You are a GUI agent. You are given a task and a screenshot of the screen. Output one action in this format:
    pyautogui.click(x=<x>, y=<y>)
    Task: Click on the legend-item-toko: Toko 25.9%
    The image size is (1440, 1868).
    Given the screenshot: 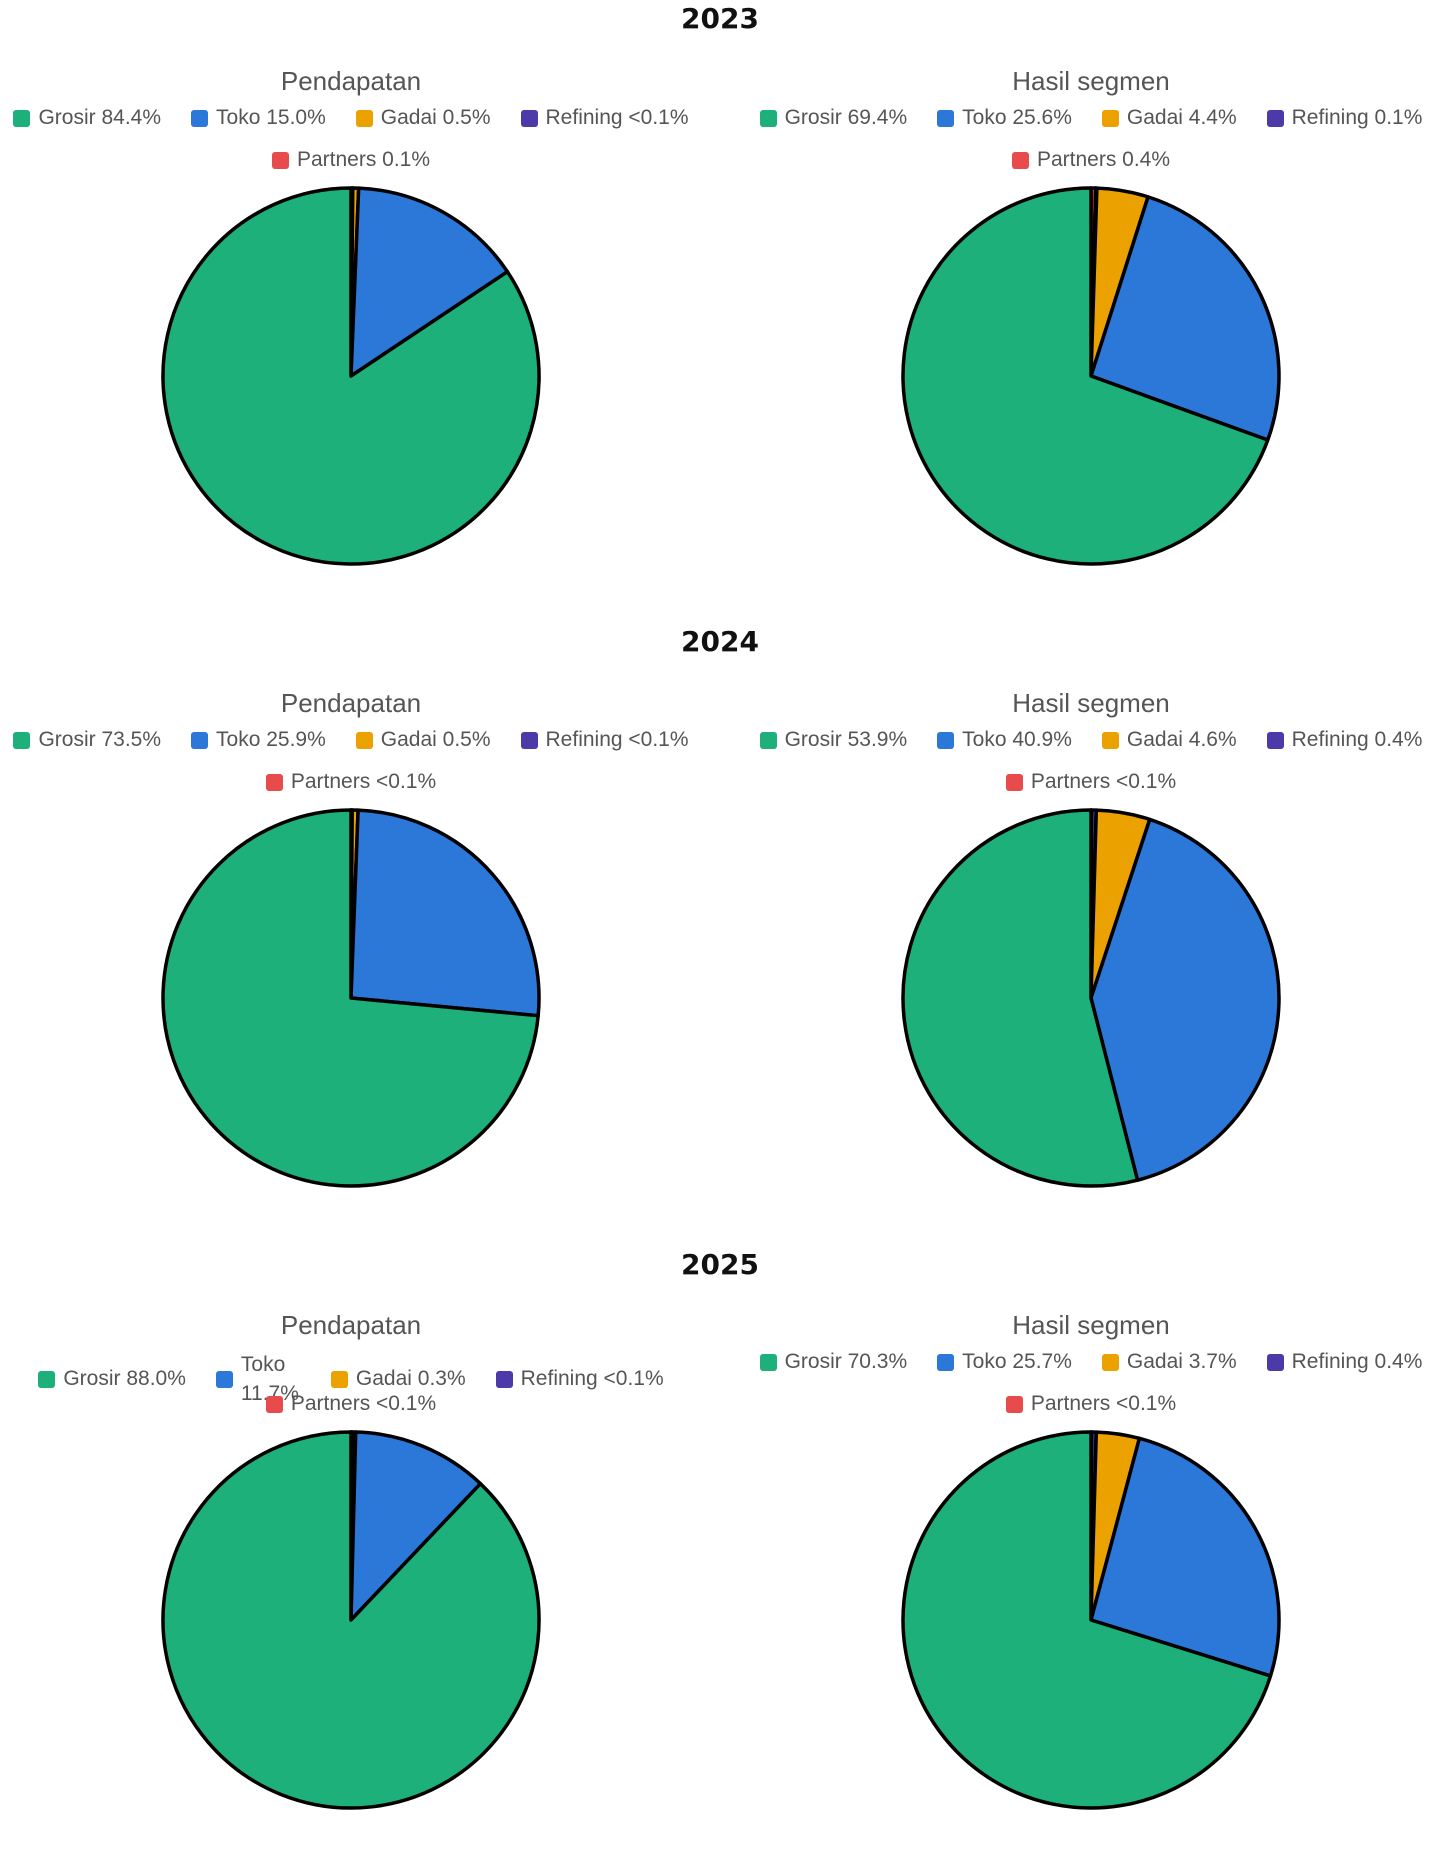 What is the action you would take?
    pyautogui.click(x=258, y=740)
    